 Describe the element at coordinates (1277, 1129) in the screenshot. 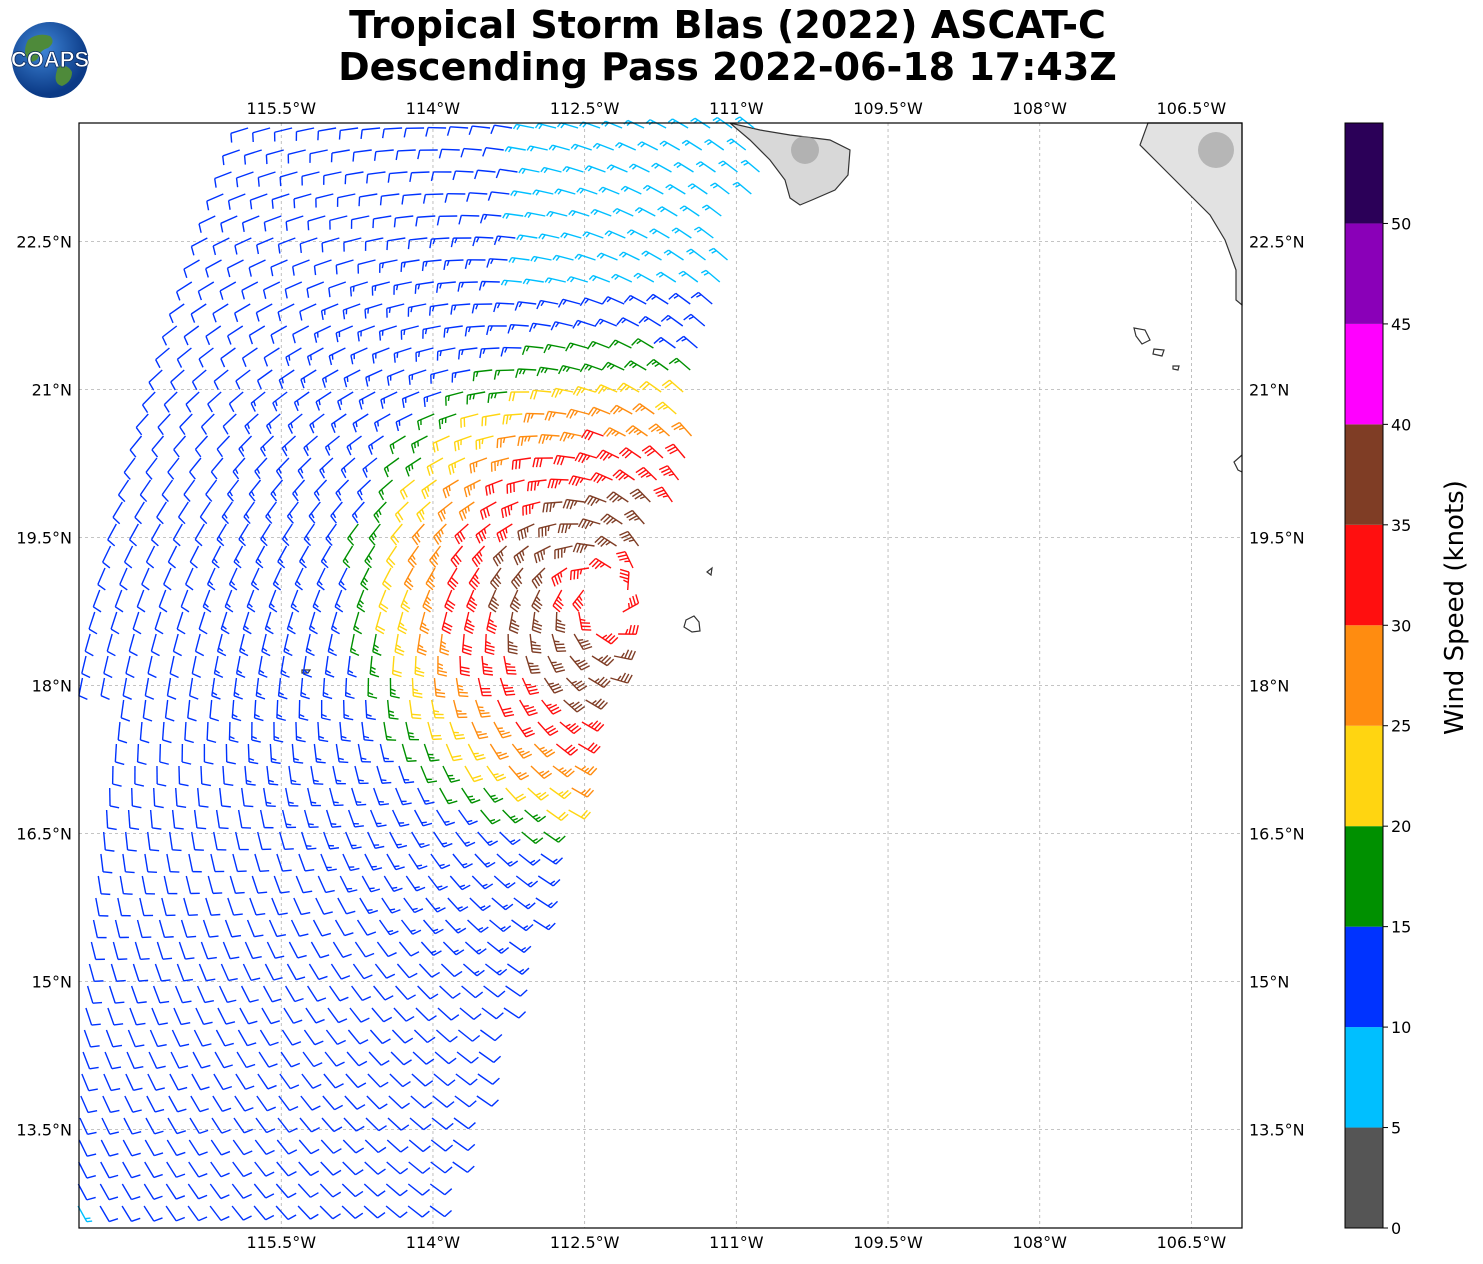

I see `lat-tick-label-right: 13.5°N` at that location.